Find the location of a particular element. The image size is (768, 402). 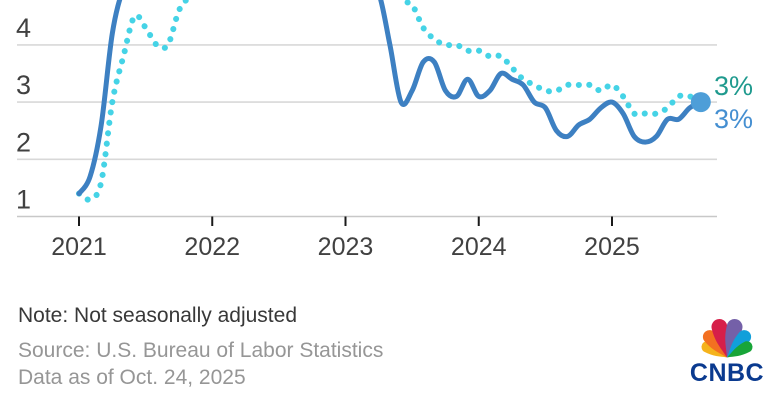

source-text: Source: U.S. Bureau of Labor Statistics is located at coordinates (201, 350).